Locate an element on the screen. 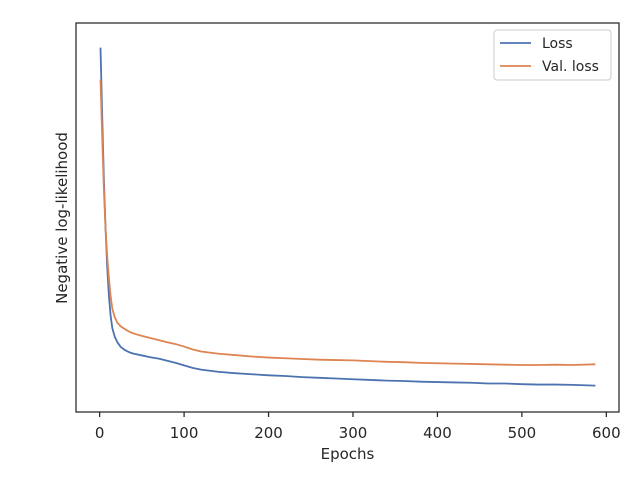 The height and width of the screenshot is (480, 640). x-axis-ticks: 0 100 200 300 400 500 600 is located at coordinates (358, 427).